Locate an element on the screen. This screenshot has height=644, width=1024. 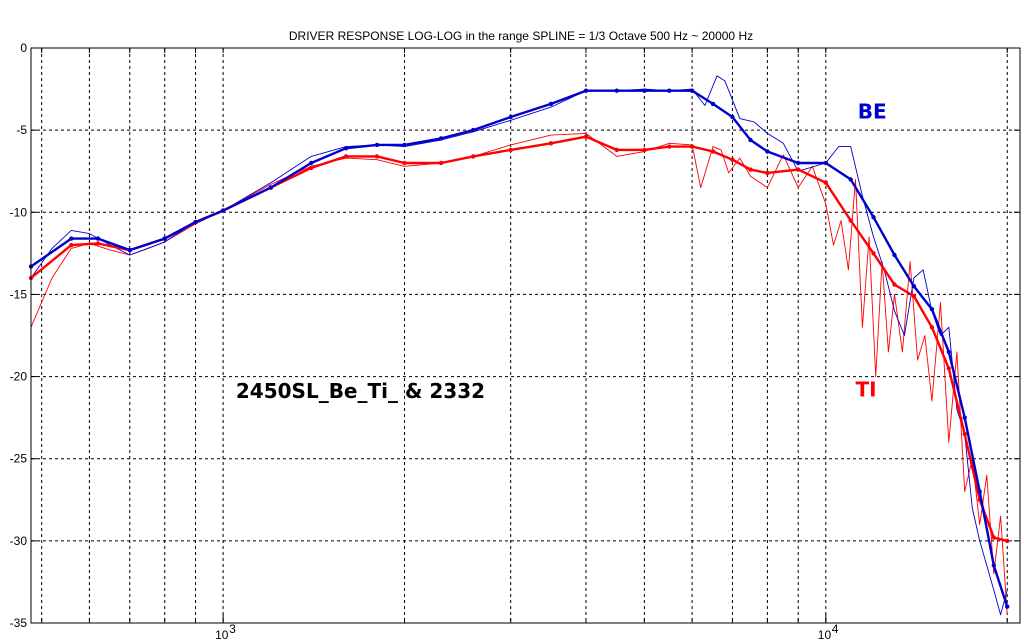
y-tick-label: 0 is located at coordinates (23, 48).